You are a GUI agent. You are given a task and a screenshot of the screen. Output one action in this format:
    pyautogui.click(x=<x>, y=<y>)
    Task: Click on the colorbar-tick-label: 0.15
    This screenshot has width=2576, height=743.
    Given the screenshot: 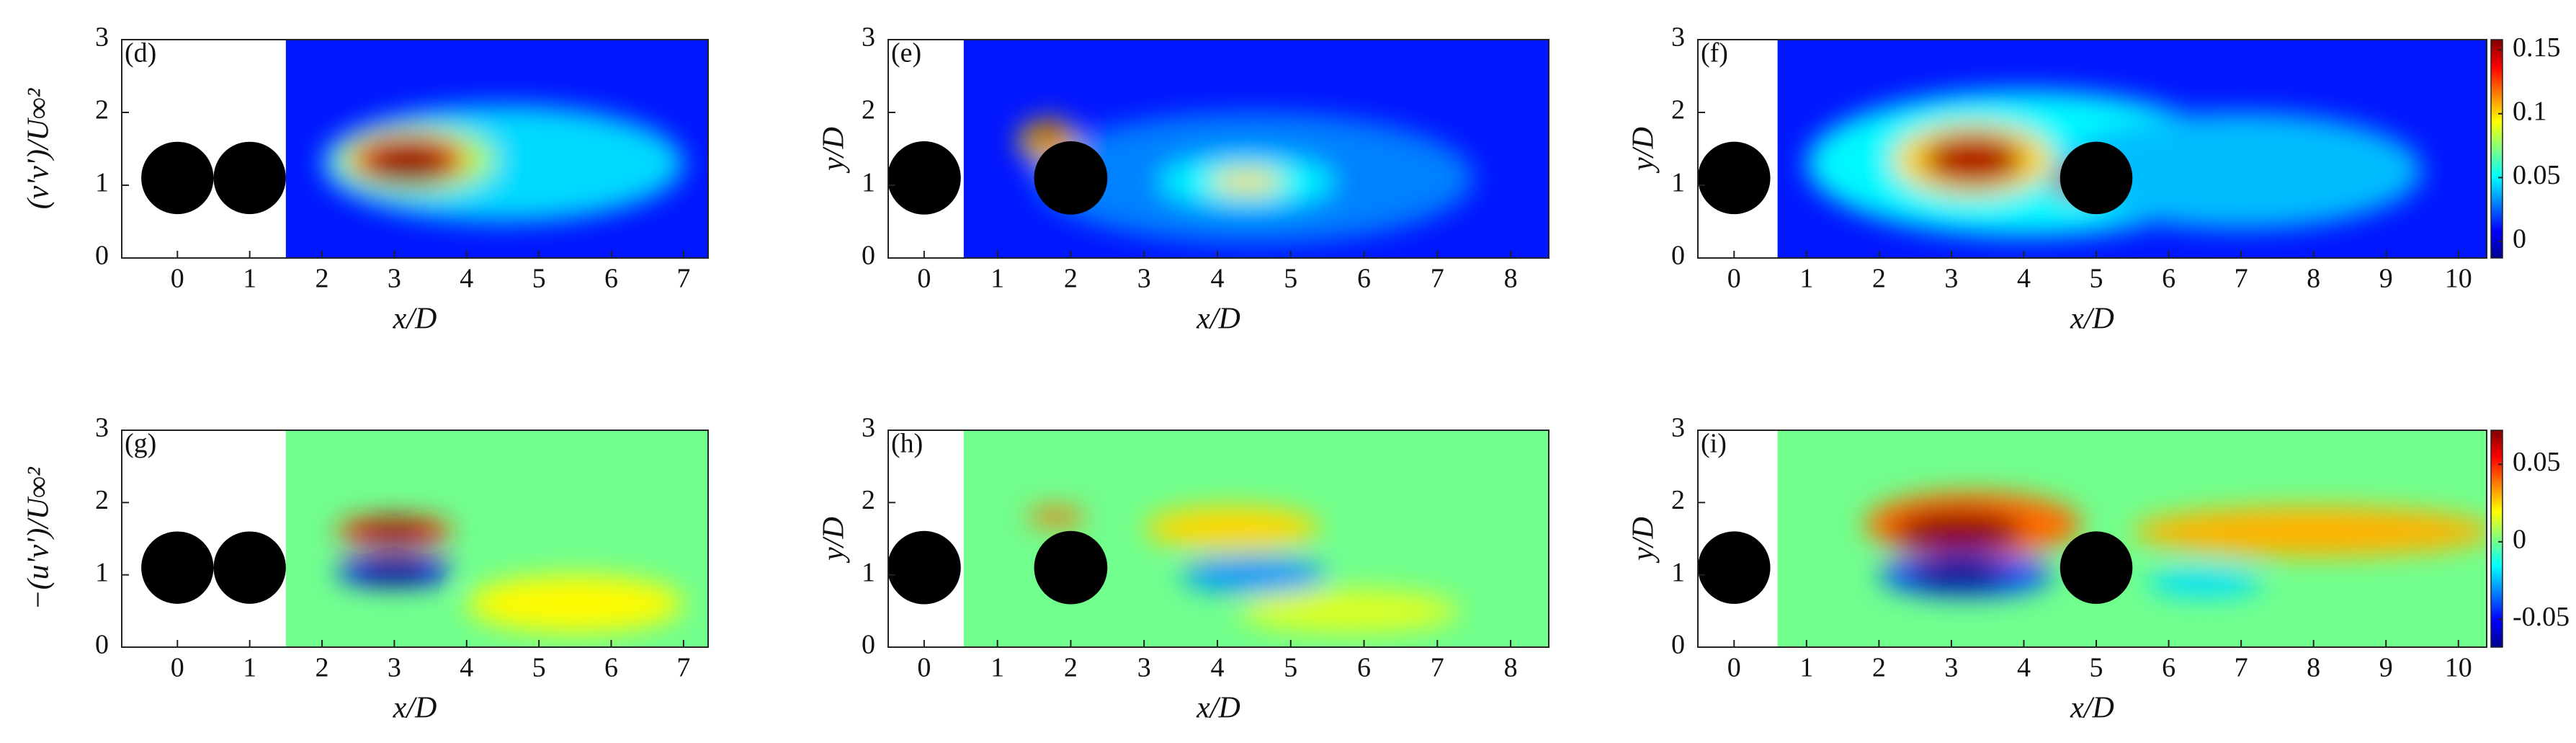 What is the action you would take?
    pyautogui.click(x=2537, y=47)
    